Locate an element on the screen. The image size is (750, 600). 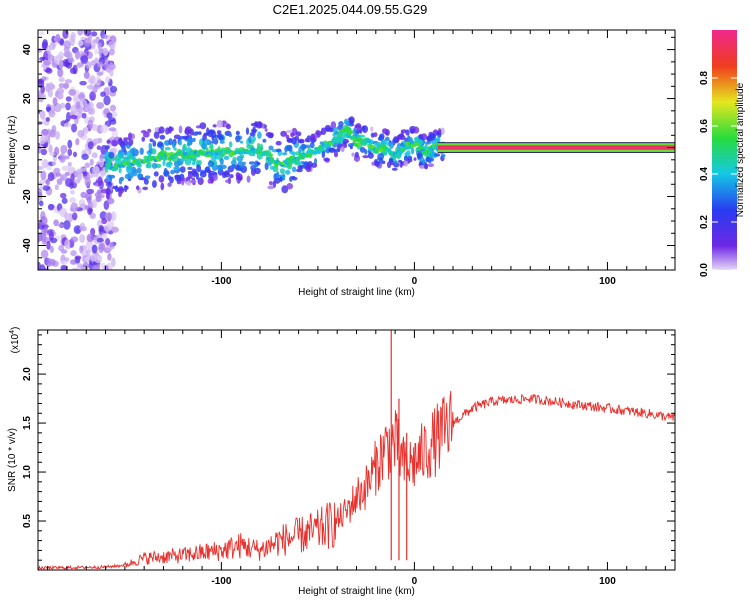
y-tick-label: 1.5 is located at coordinates (27, 423).